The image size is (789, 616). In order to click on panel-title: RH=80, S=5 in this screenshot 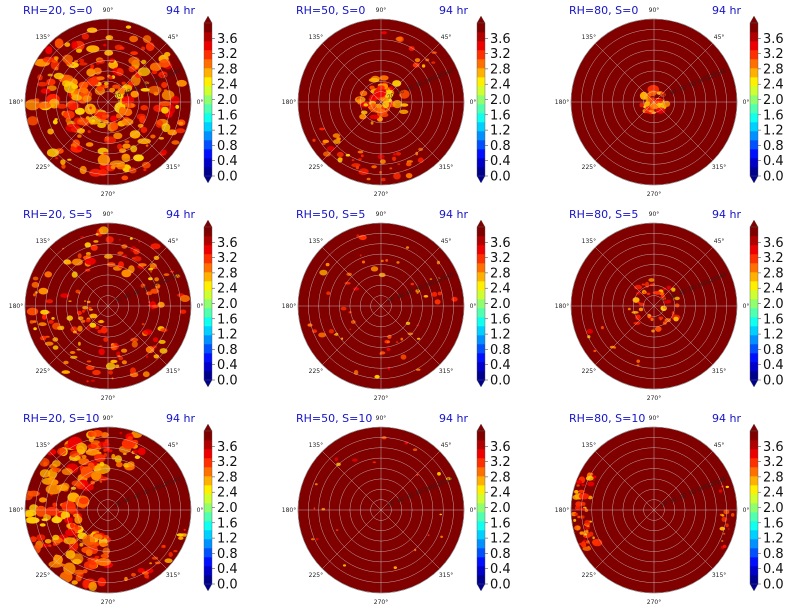, I will do `click(604, 214)`.